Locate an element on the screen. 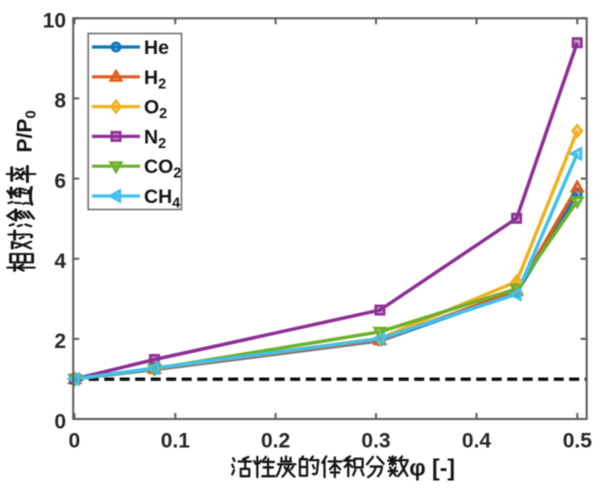  svg-text: φ [-] is located at coordinates (432, 468).